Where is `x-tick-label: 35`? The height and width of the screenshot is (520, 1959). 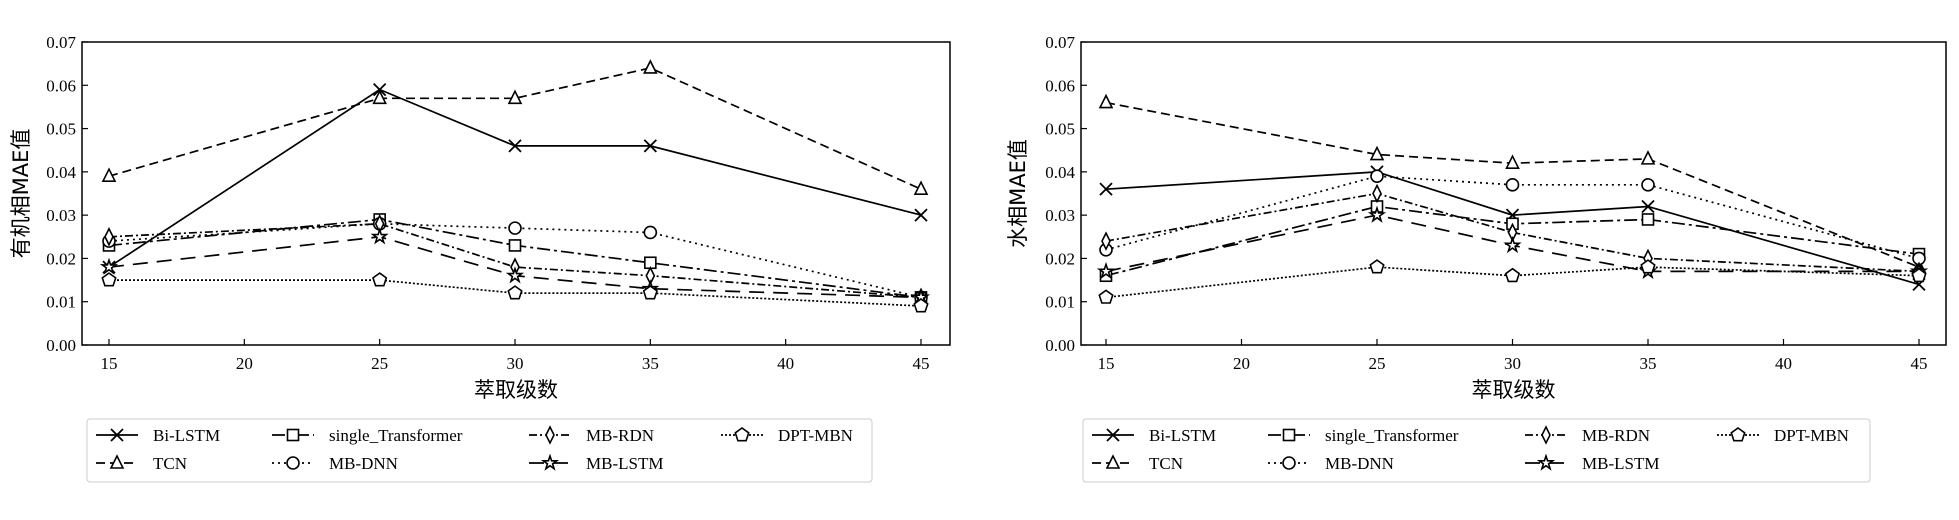 x-tick-label: 35 is located at coordinates (1648, 363).